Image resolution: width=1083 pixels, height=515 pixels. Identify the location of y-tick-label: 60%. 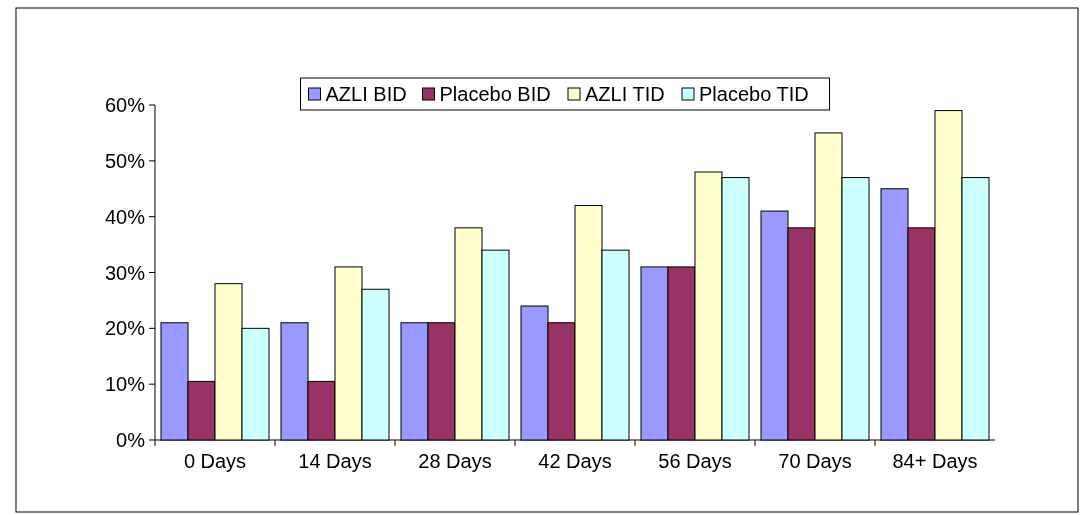
(125, 105).